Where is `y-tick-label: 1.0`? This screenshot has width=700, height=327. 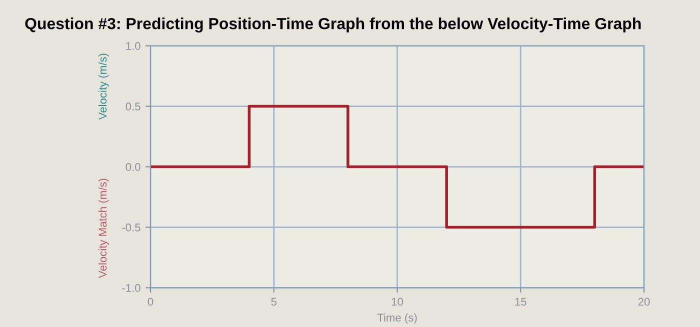 y-tick-label: 1.0 is located at coordinates (133, 46).